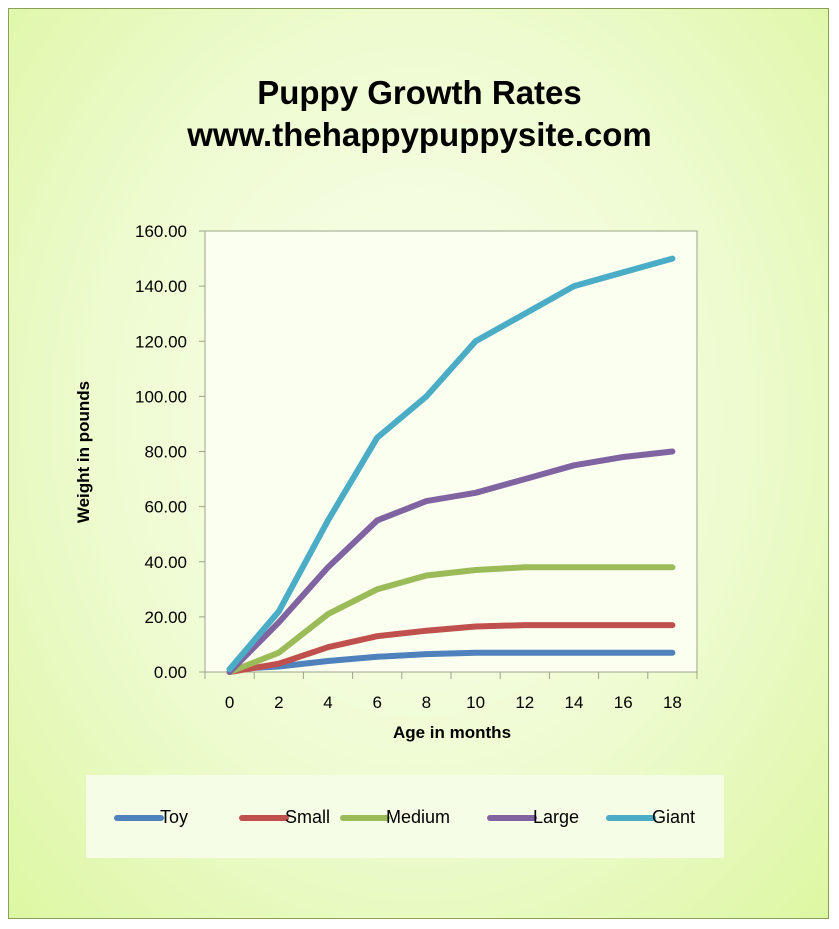 Image resolution: width=839 pixels, height=929 pixels. What do you see at coordinates (418, 817) in the screenshot?
I see `legend-label: Medium` at bounding box center [418, 817].